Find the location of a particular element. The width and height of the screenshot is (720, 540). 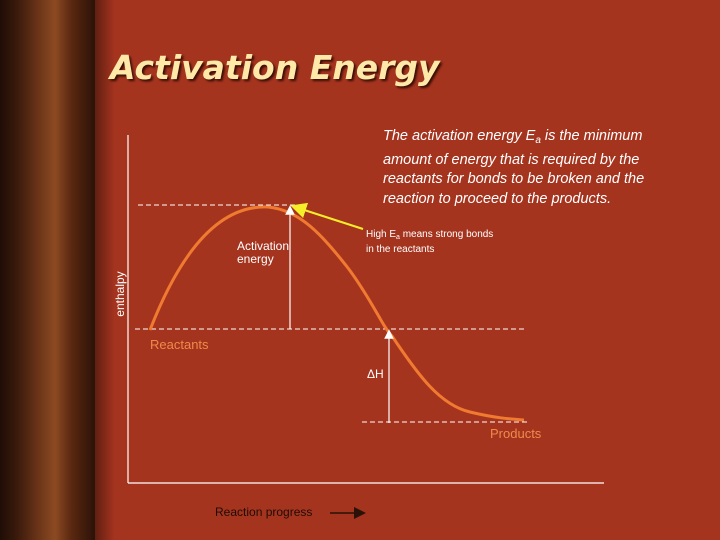

definition-subscript: a is located at coordinates (538, 140).